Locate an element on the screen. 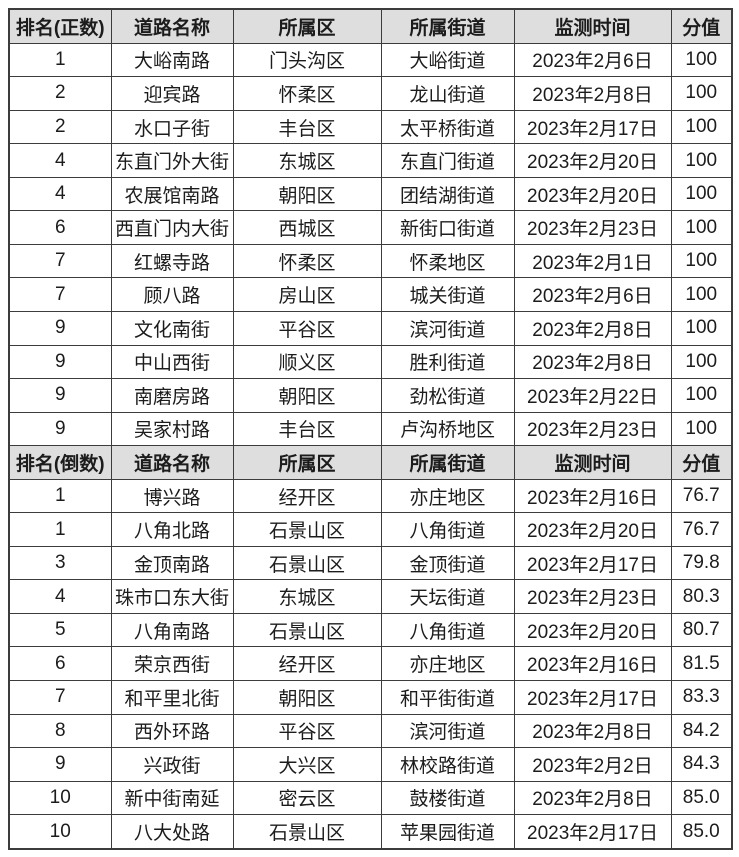 This screenshot has width=739, height=857. table-row: 1 大峪南路 门头沟区 大峪街道 2023年2月6日 100 is located at coordinates (370, 60).